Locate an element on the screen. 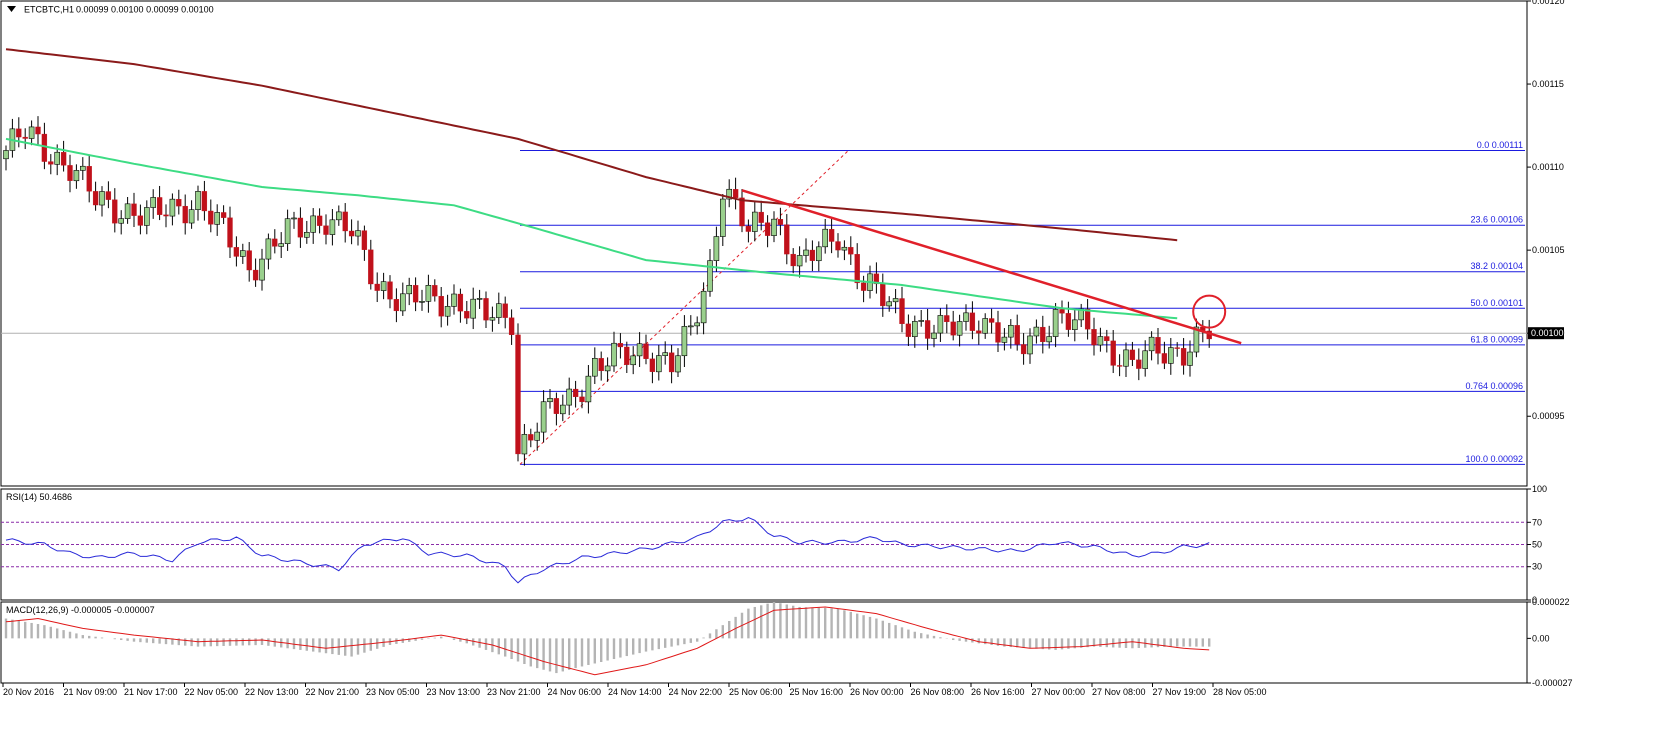  symbol-label: ETCBTC,H1 is located at coordinates (49, 10).